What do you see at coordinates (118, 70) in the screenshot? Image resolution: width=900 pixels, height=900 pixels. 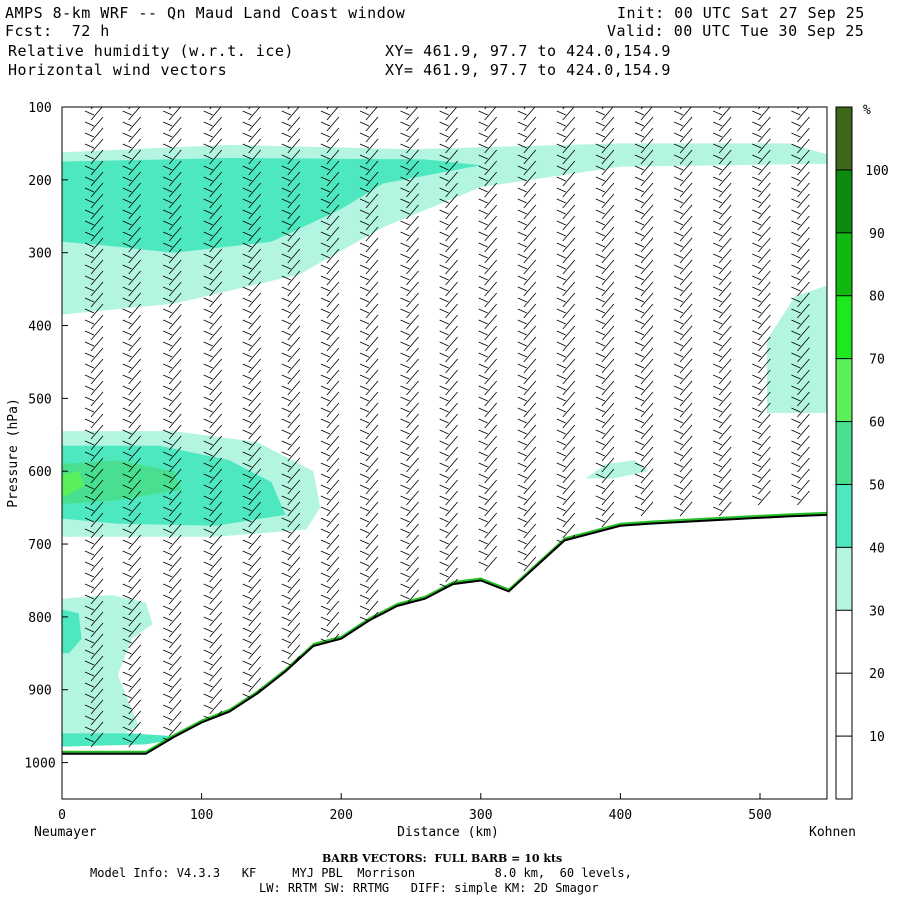 I see `field-2-label: Horizontal wind vectors` at bounding box center [118, 70].